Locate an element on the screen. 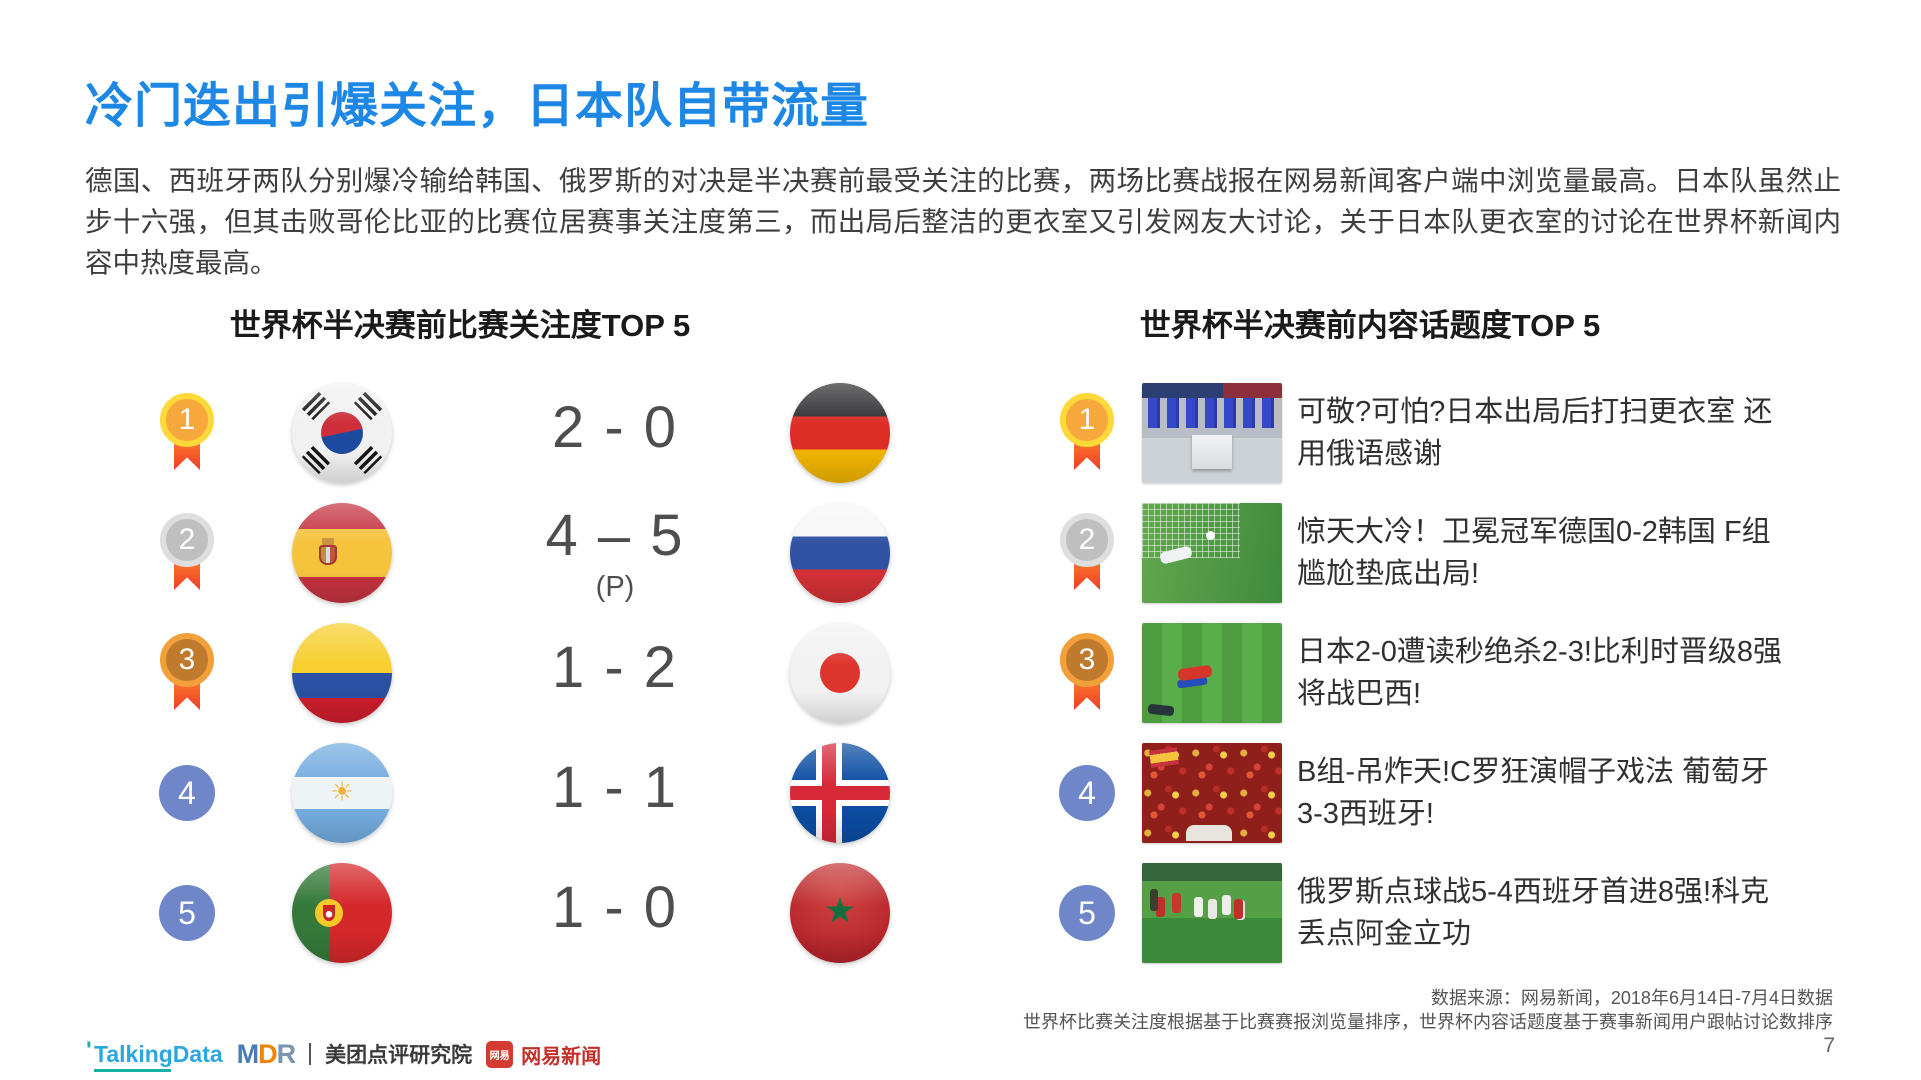 The height and width of the screenshot is (1080, 1921). flag-morocco-icon is located at coordinates (840, 913).